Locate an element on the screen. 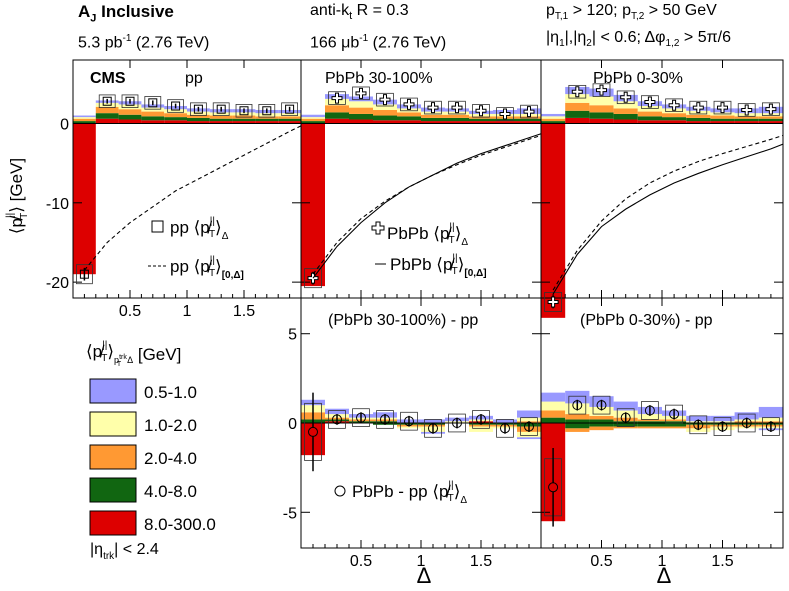 This screenshot has height=591, width=789. legend-diff-points: PbPb - pp ⟨p̸|| T⟩Δ is located at coordinates (400, 493).